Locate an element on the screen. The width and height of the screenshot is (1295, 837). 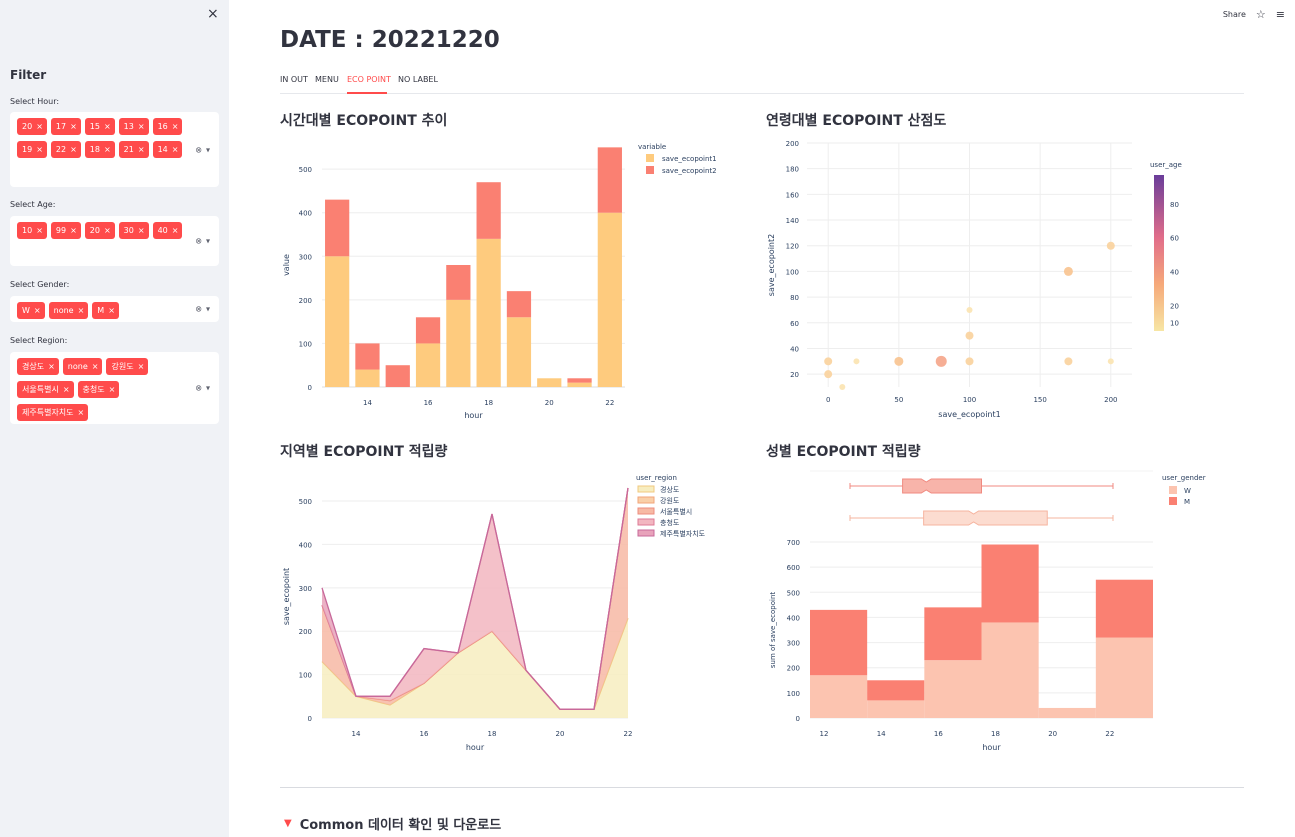
filter-tag: 강원도 × is located at coordinates (127, 366).